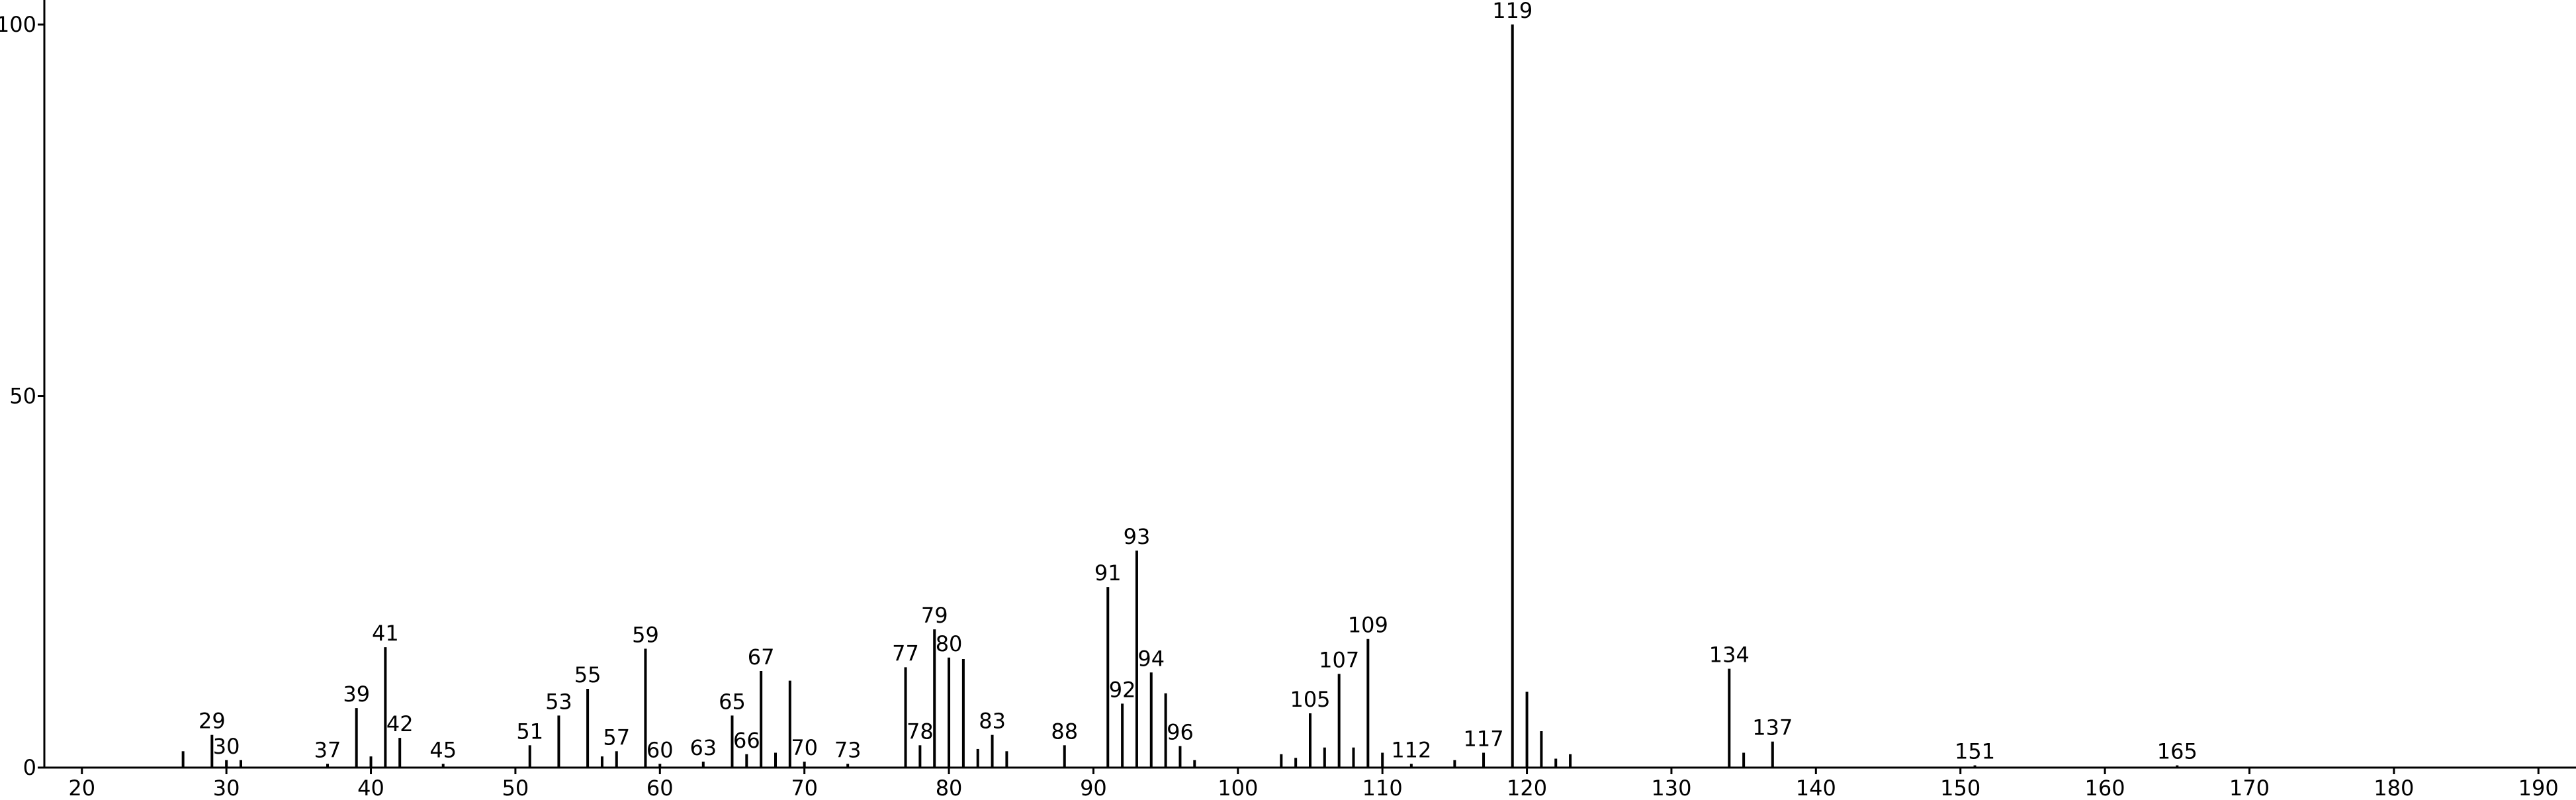 The height and width of the screenshot is (800, 2576). I want to click on peak-label: 165, so click(2177, 751).